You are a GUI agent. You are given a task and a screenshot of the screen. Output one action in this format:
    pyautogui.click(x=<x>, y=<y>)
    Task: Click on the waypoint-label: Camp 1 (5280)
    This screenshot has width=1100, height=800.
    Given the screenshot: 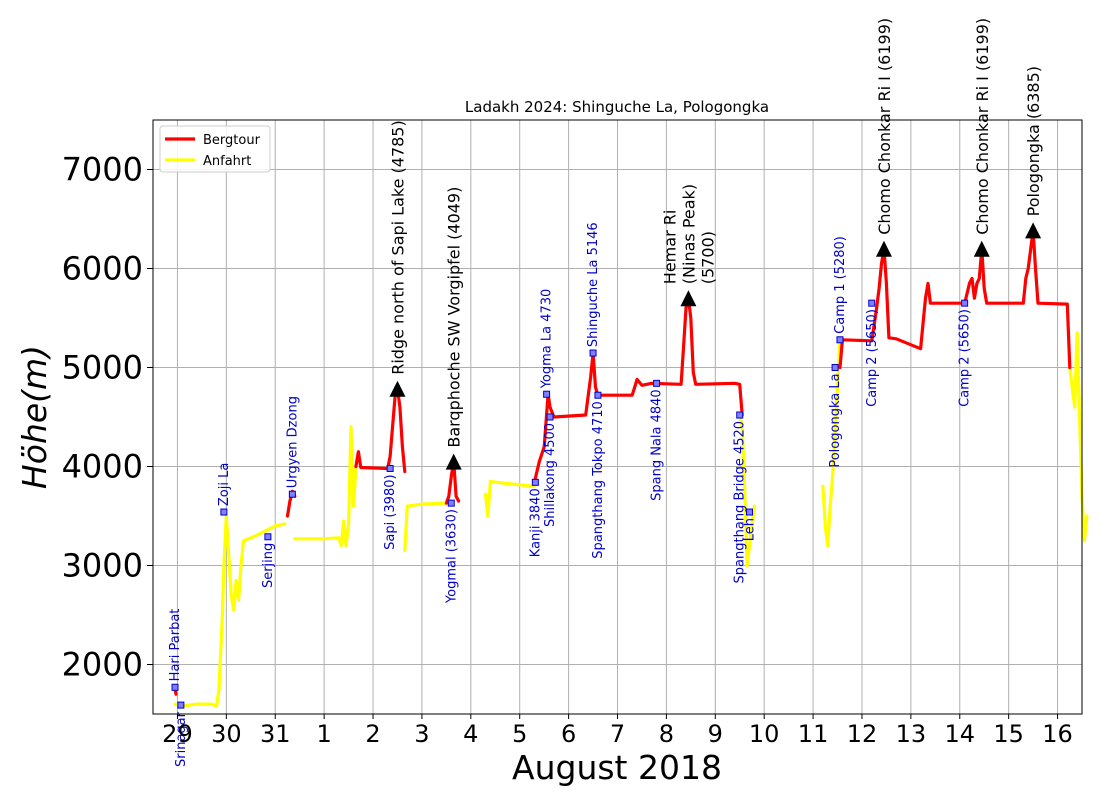 What is the action you would take?
    pyautogui.click(x=840, y=285)
    